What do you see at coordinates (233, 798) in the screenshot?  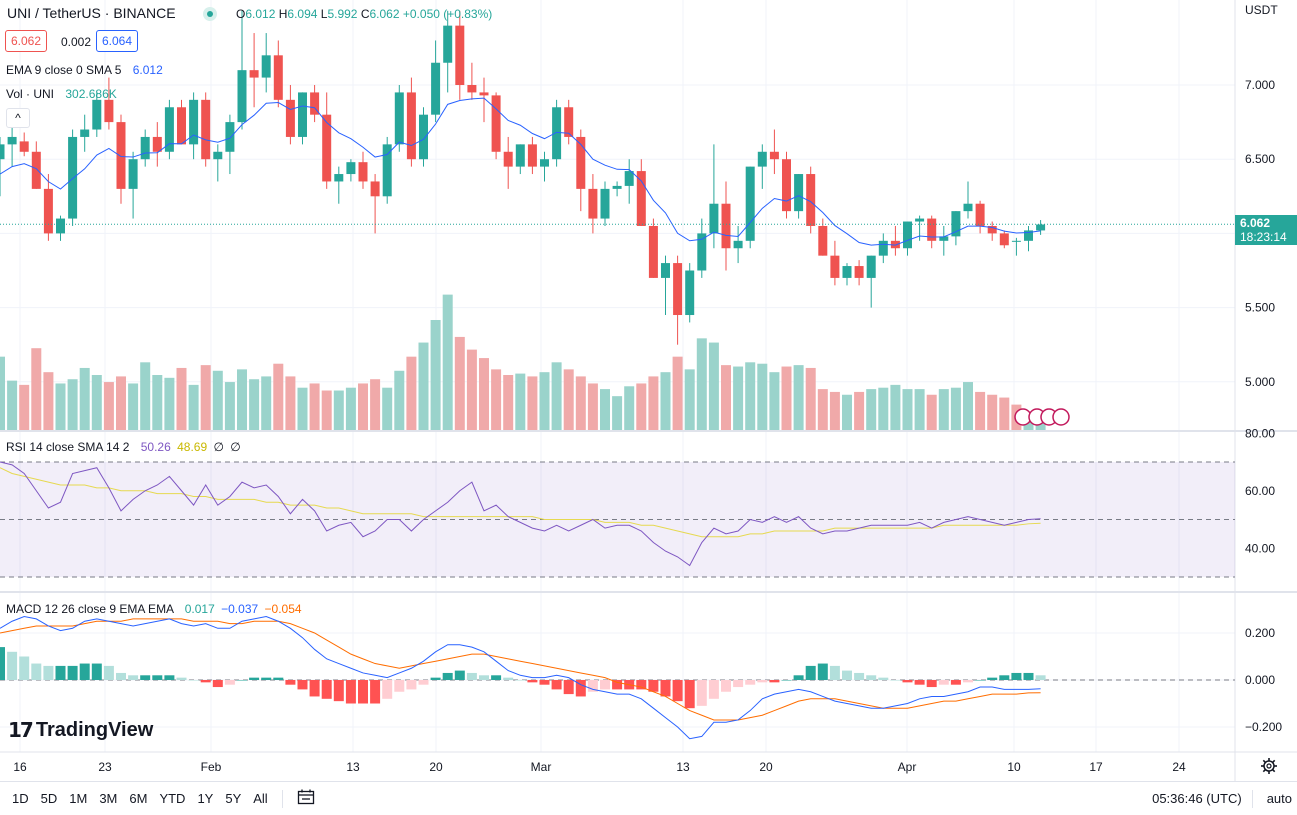 I see `timeframe-5y: 5Y` at bounding box center [233, 798].